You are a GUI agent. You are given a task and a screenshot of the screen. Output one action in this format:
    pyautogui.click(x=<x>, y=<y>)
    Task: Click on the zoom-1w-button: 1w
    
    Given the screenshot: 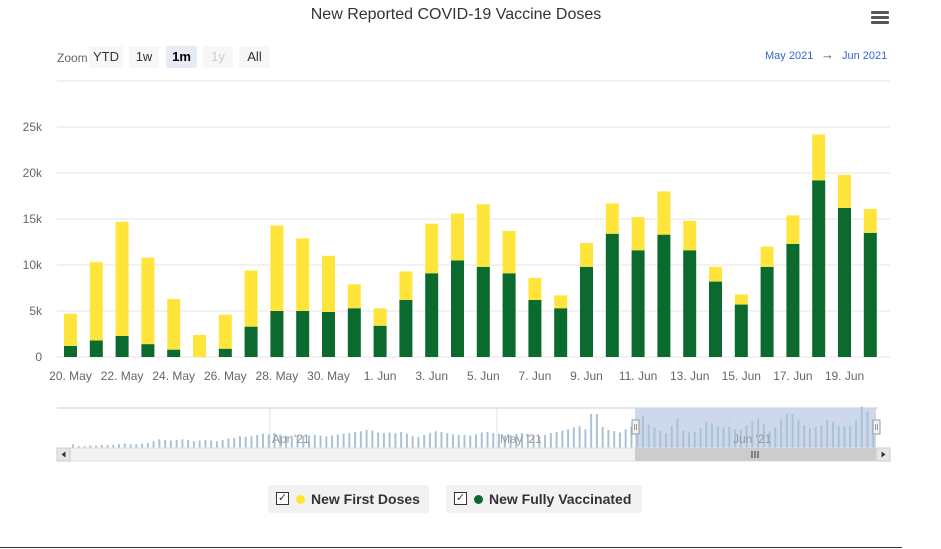 What is the action you would take?
    pyautogui.click(x=144, y=57)
    